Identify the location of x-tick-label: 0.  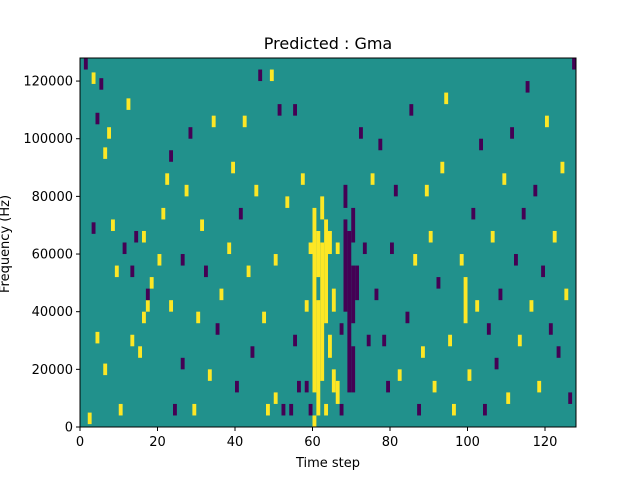
(80, 442).